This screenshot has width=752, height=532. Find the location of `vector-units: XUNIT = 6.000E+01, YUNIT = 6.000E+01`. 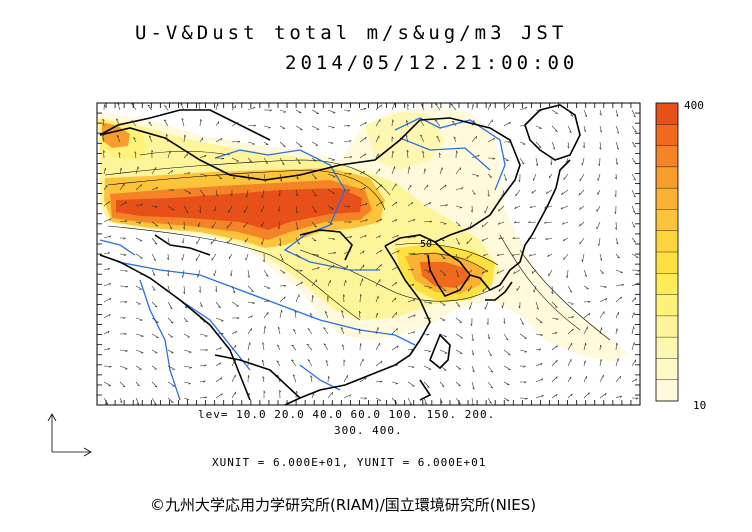

vector-units: XUNIT = 6.000E+01, YUNIT = 6.000E+01 is located at coordinates (349, 462).